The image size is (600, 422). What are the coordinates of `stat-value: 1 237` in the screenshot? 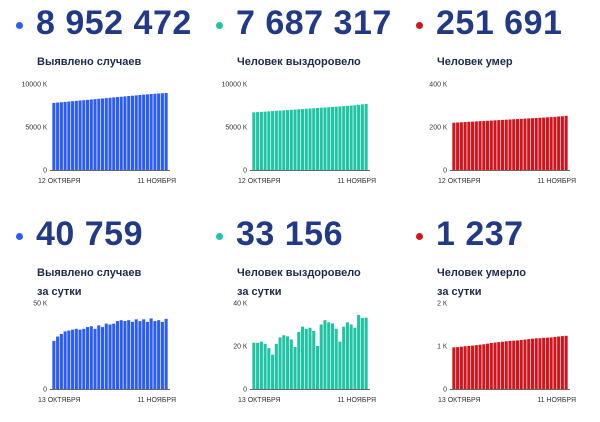 It's located at (480, 234).